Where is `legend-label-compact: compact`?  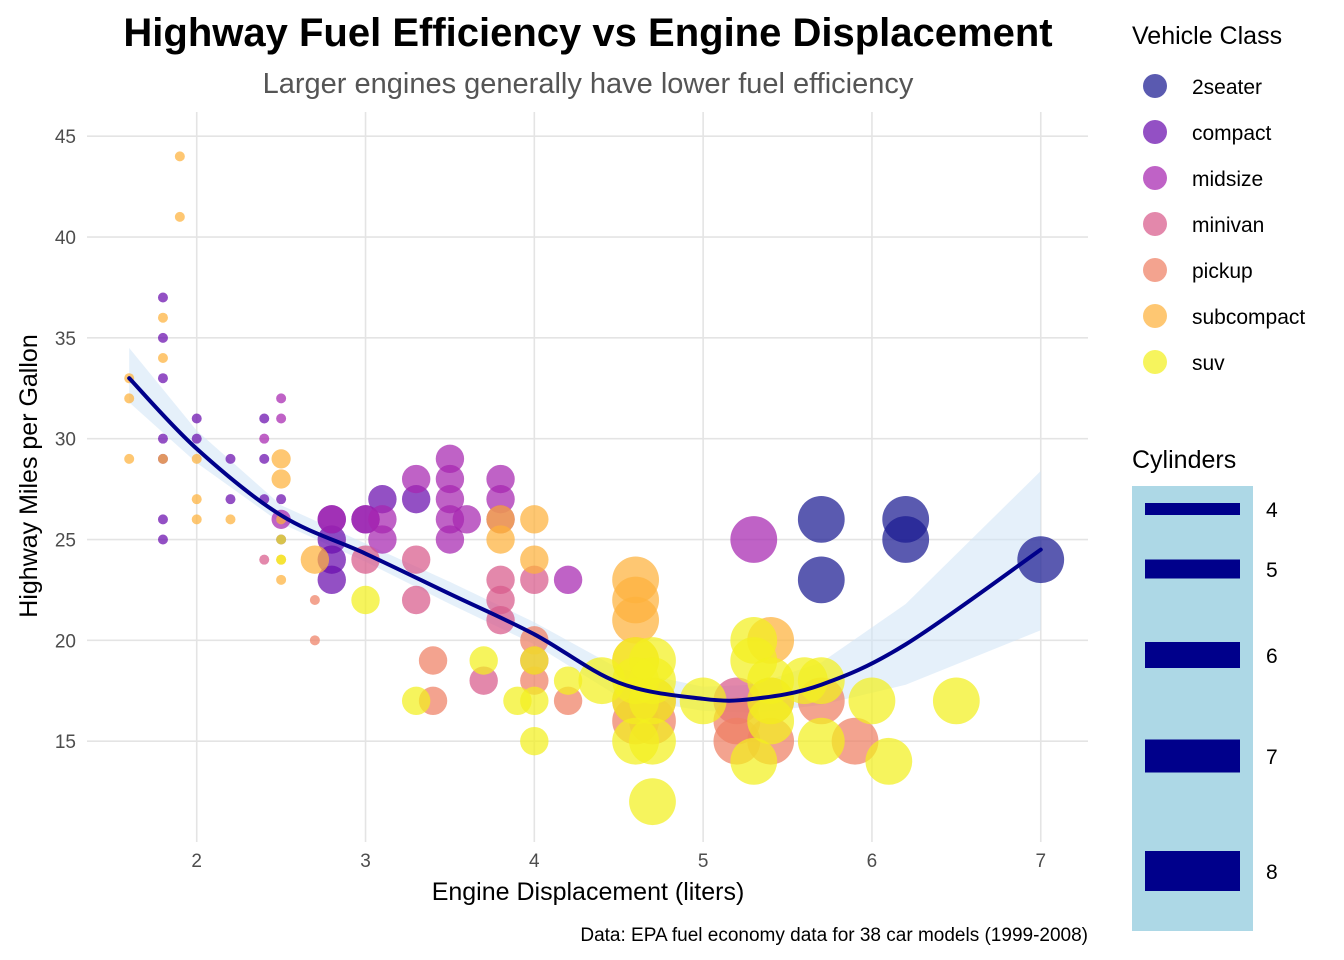 legend-label-compact: compact is located at coordinates (1232, 133).